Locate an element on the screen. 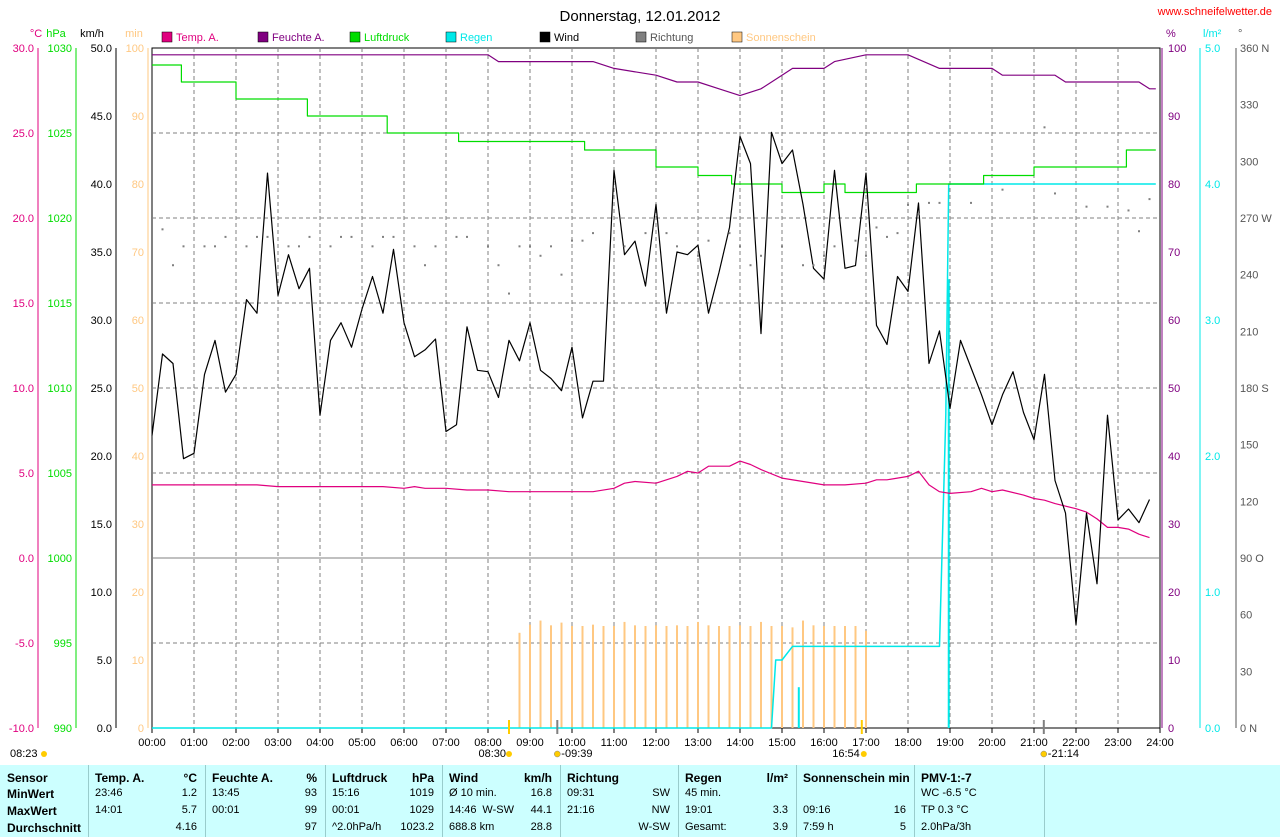 Image resolution: width=1280 pixels, height=837 pixels. wind-tick-label: 45.0 is located at coordinates (101, 117).